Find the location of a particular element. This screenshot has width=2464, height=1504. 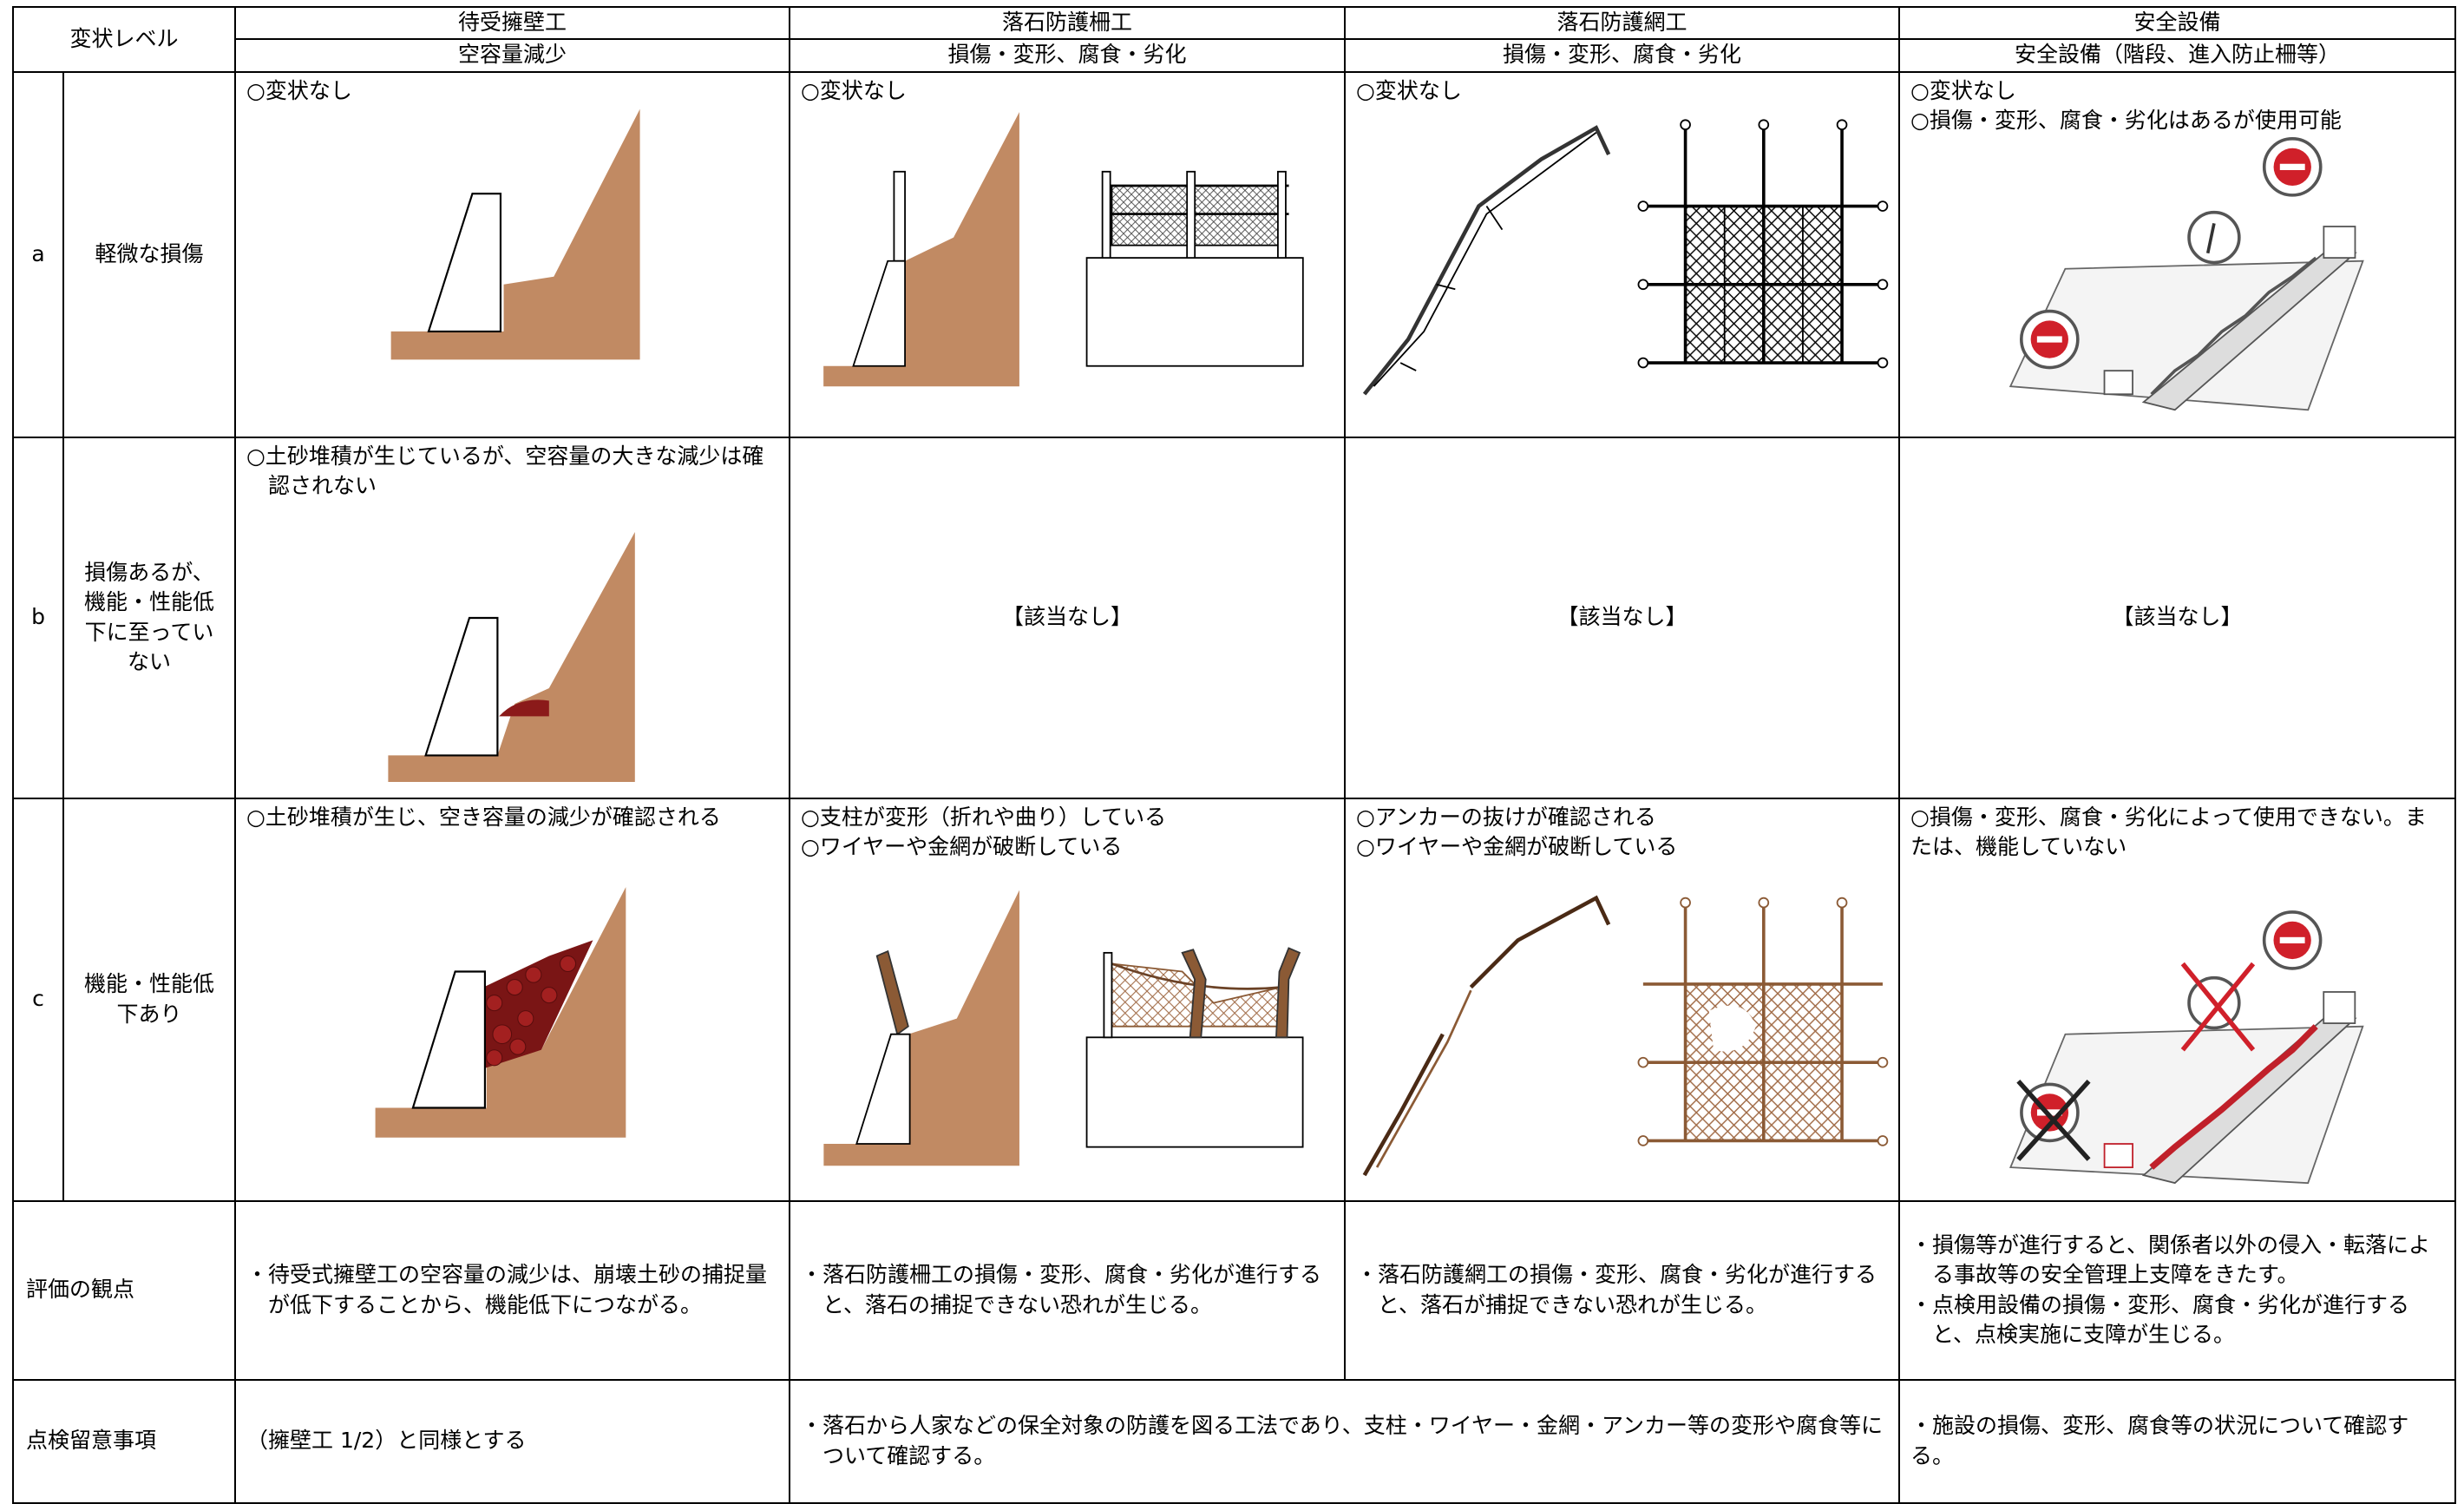

column-subtitle: 安全設備（階段、進入防止柵等） is located at coordinates (2177, 55).